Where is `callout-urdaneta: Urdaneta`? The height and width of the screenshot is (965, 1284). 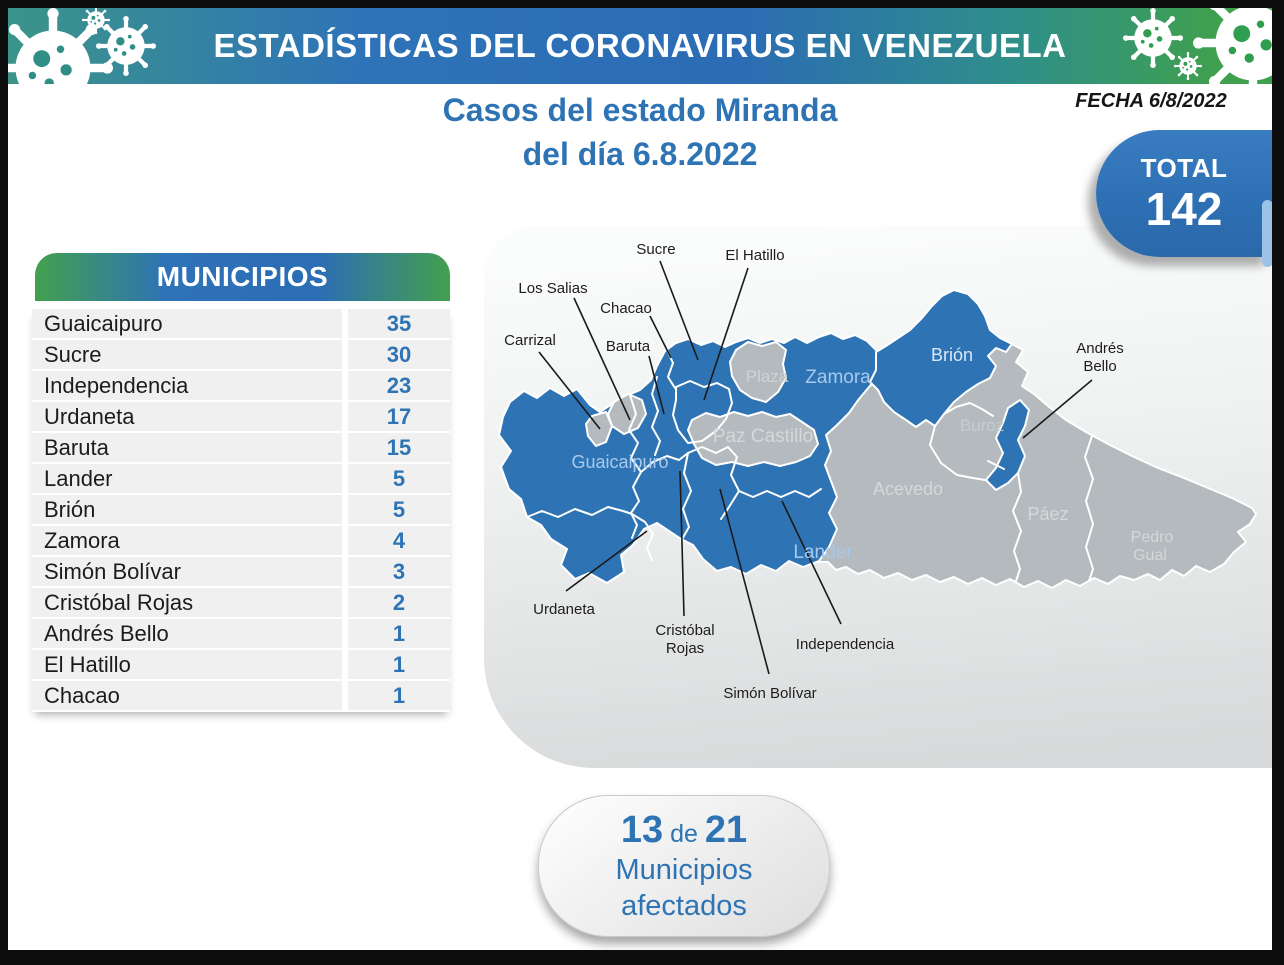
callout-urdaneta: Urdaneta is located at coordinates (564, 609).